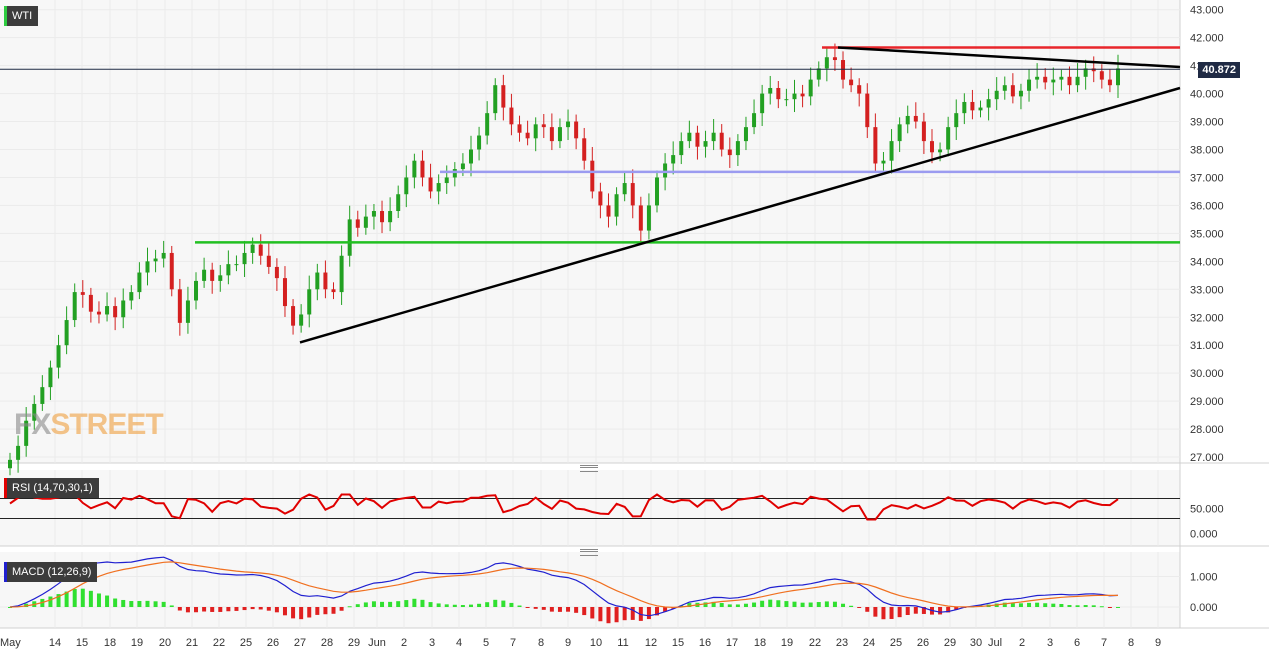 Image resolution: width=1269 pixels, height=655 pixels. What do you see at coordinates (1207, 374) in the screenshot?
I see `y-tick-label: 30.000` at bounding box center [1207, 374].